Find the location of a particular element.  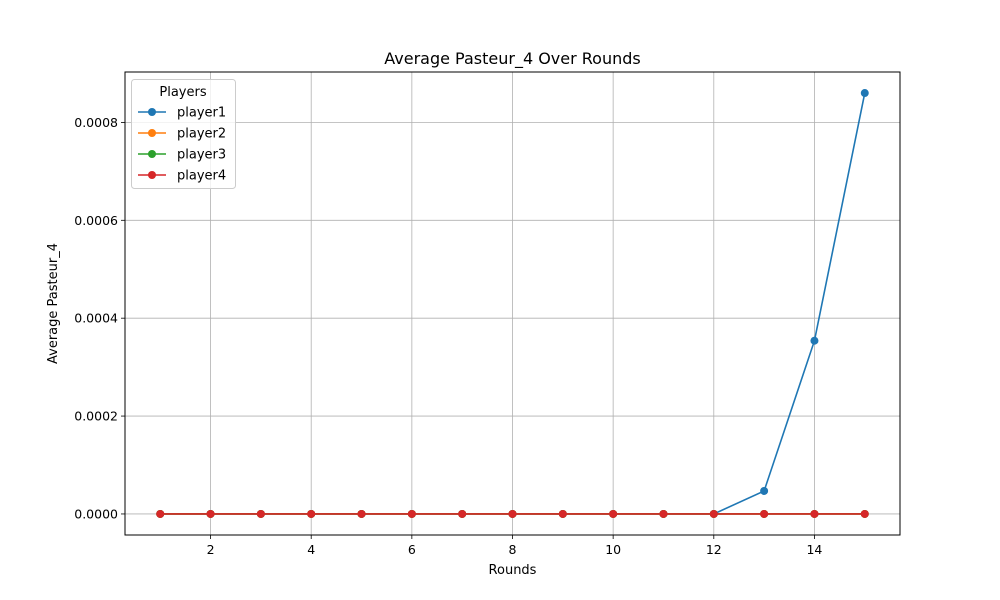

x-tick-label: 6 is located at coordinates (412, 549).